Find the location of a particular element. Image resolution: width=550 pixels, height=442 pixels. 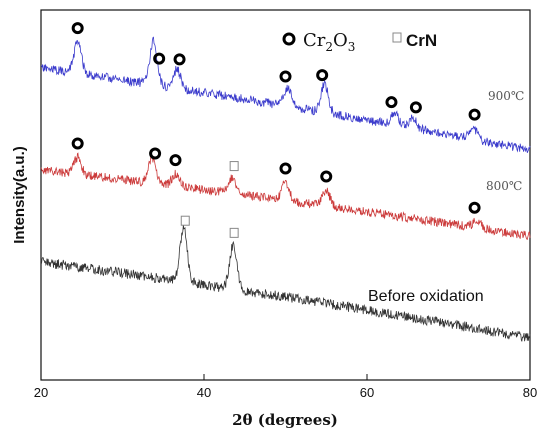

x-tick-label: 40 is located at coordinates (204, 392).